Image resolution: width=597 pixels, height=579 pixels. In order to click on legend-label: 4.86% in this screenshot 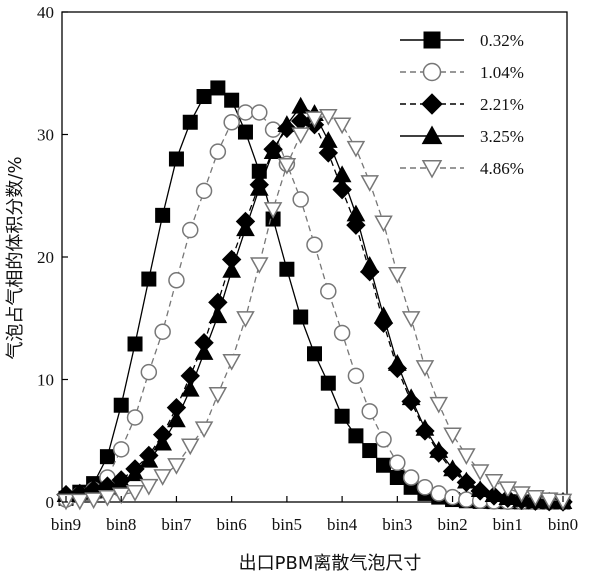, I will do `click(502, 168)`.